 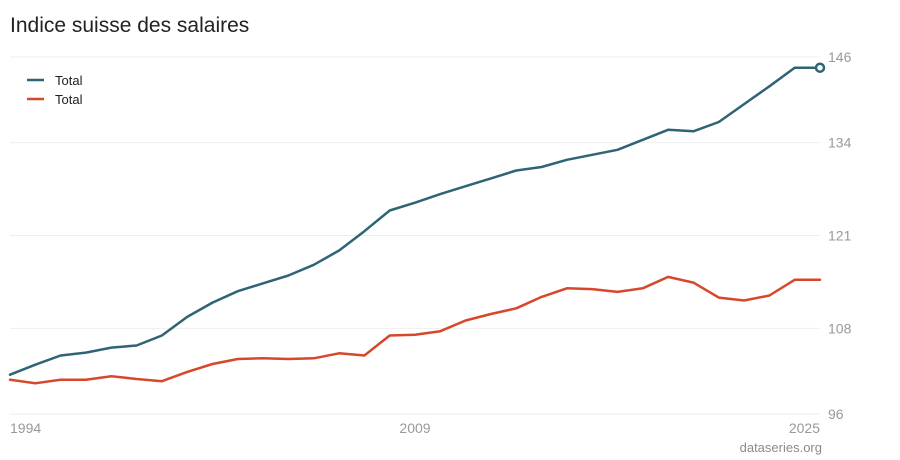 I want to click on x-tick-label: 2025, so click(x=804, y=428).